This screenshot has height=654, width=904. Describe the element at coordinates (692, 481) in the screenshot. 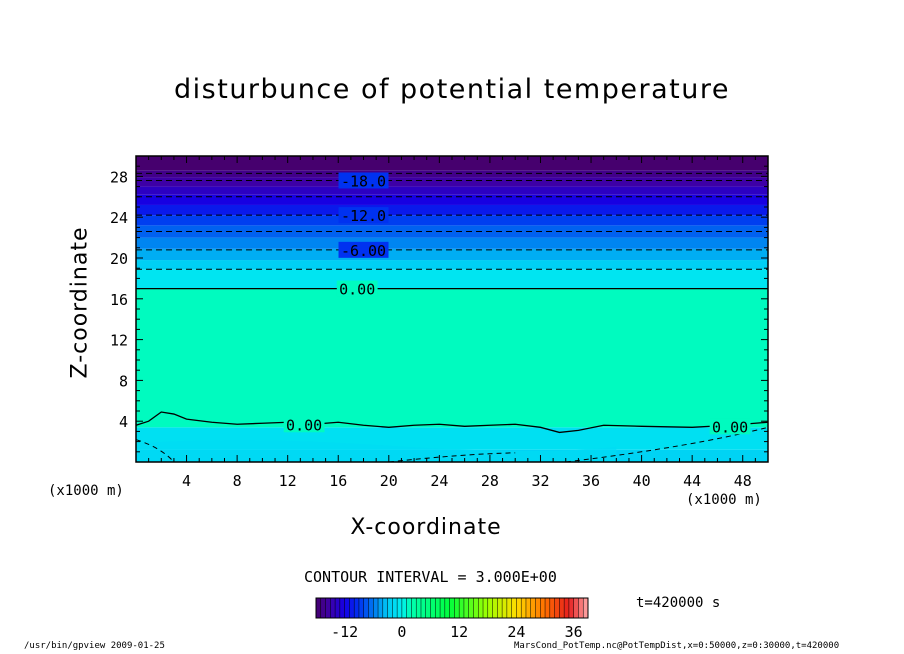

I see `x-tick-label: 44` at that location.